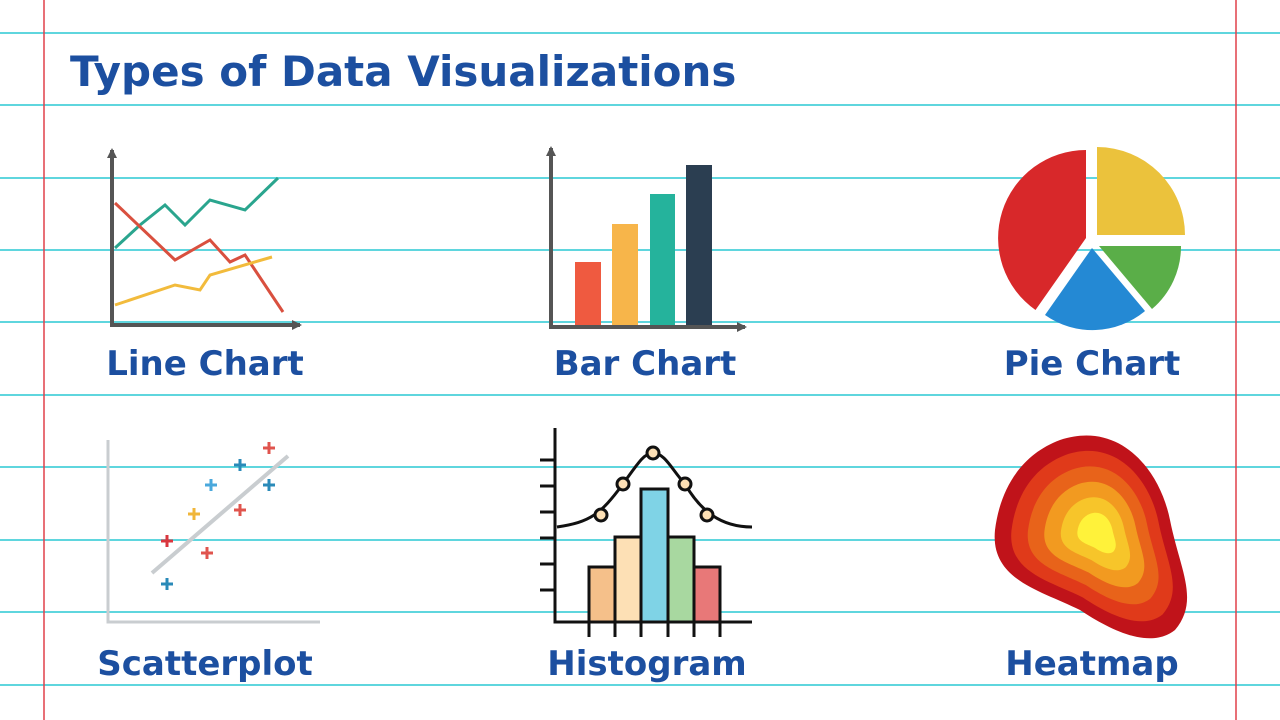 The width and height of the screenshot is (1280, 720). Describe the element at coordinates (645, 364) in the screenshot. I see `item-label: Bar Chart` at that location.